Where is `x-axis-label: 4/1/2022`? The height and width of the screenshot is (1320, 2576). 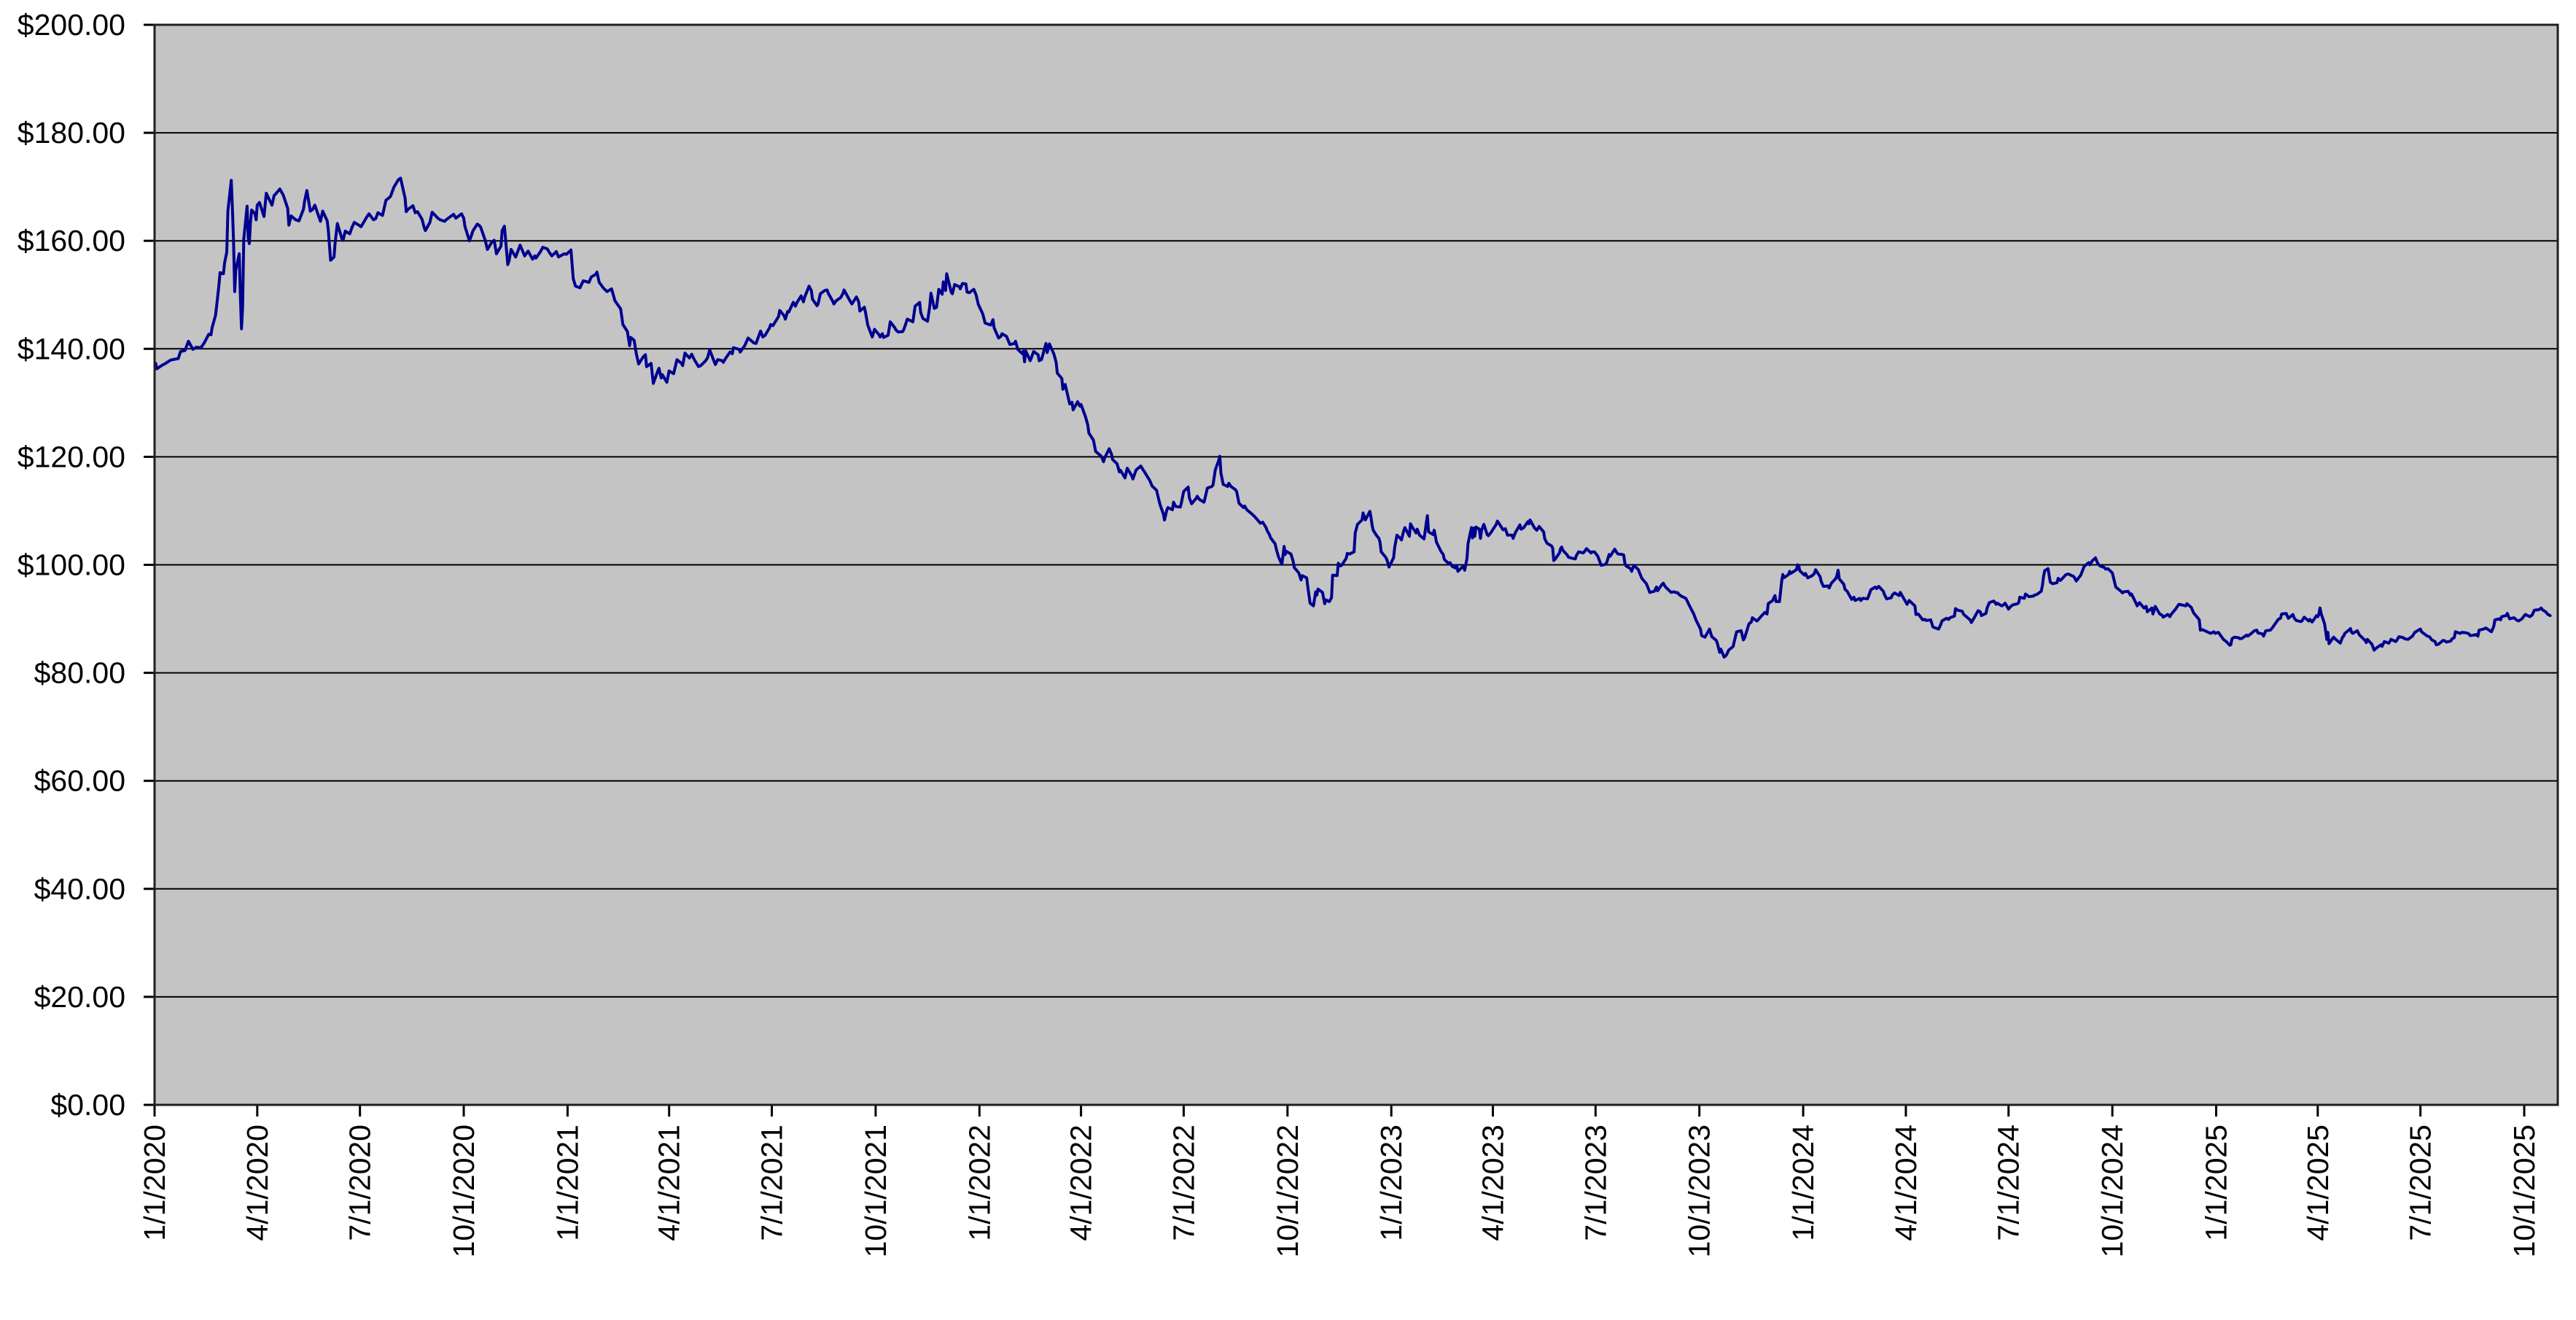
x-axis-label: 4/1/2022 is located at coordinates (1081, 1183).